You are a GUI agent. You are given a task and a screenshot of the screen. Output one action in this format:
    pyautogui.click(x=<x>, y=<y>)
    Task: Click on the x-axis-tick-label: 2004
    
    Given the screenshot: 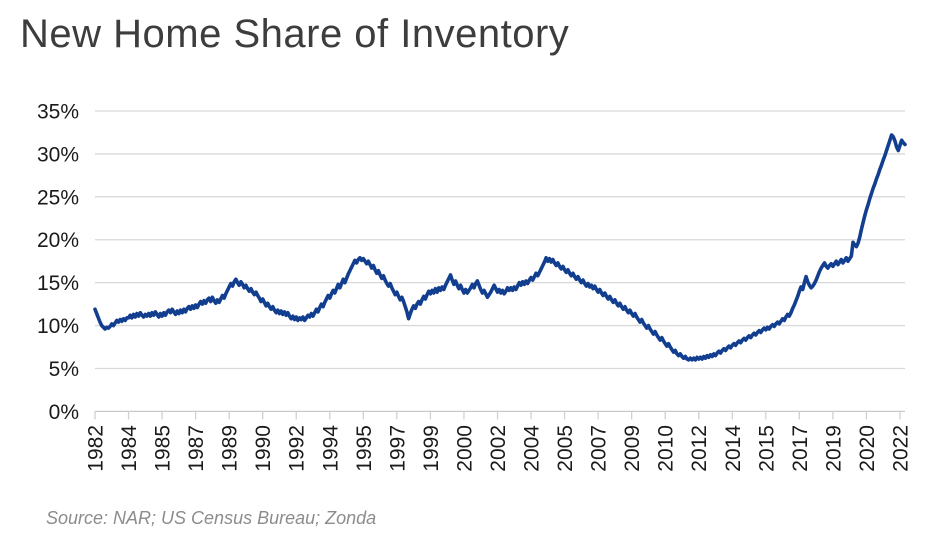 What is the action you would take?
    pyautogui.click(x=532, y=448)
    